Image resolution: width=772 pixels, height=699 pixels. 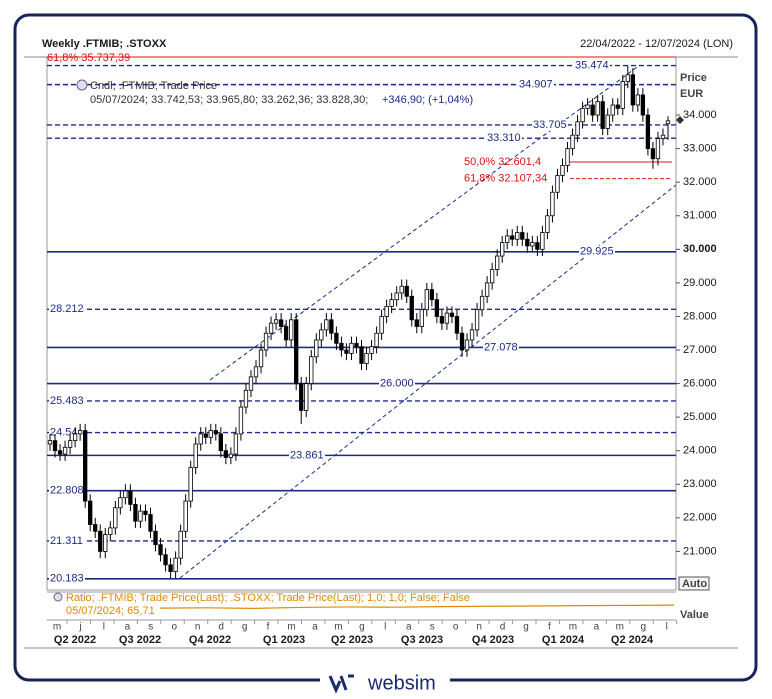 I want to click on level-label: 33.310, so click(x=504, y=138).